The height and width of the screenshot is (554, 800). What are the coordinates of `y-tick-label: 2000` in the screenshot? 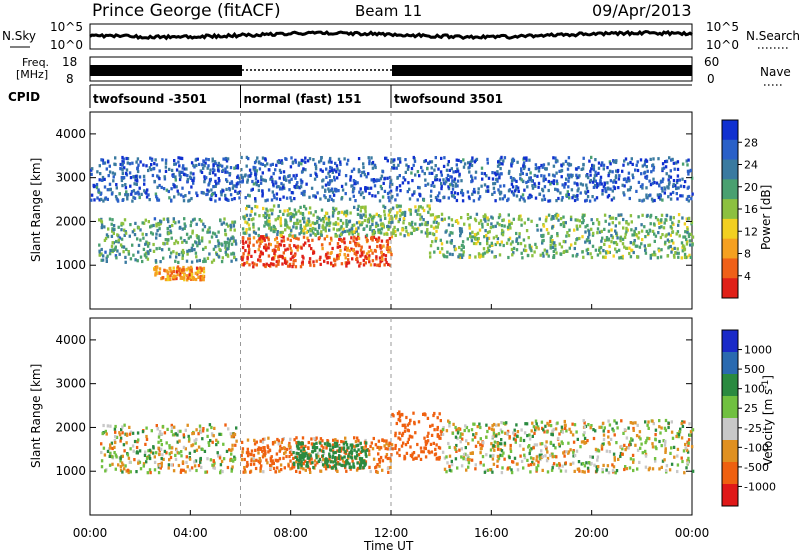 It's located at (70, 221).